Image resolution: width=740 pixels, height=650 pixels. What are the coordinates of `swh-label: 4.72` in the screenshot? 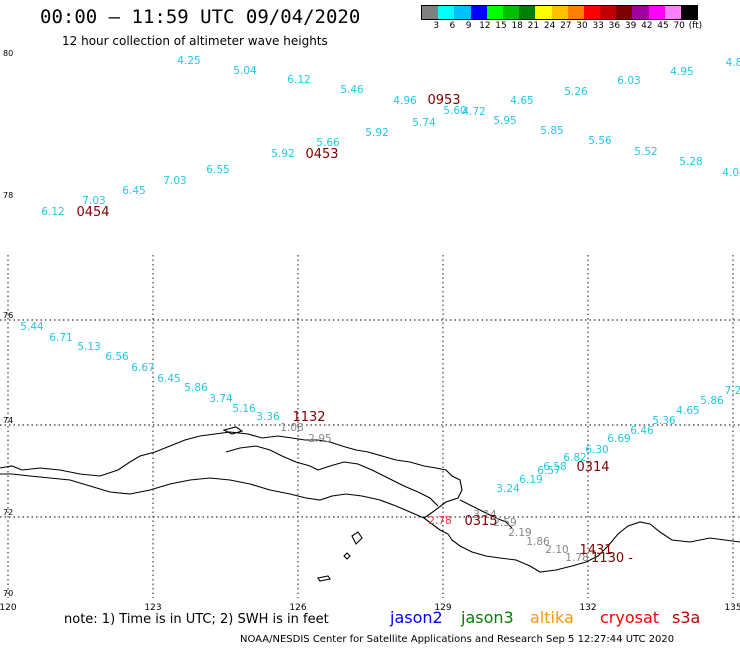 It's located at (473, 112).